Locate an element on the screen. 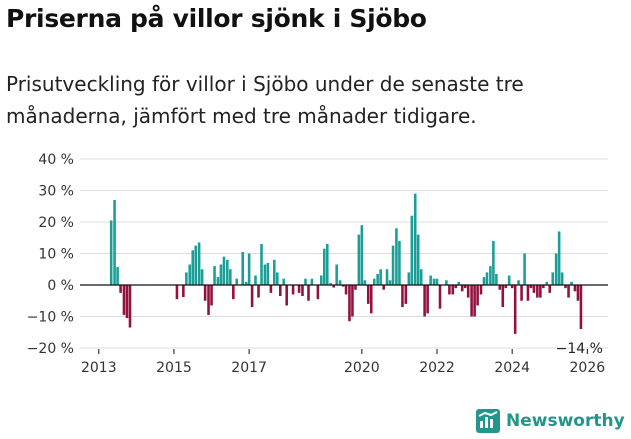 This screenshot has width=631, height=439. y-tick-label: 40 % is located at coordinates (56, 160).